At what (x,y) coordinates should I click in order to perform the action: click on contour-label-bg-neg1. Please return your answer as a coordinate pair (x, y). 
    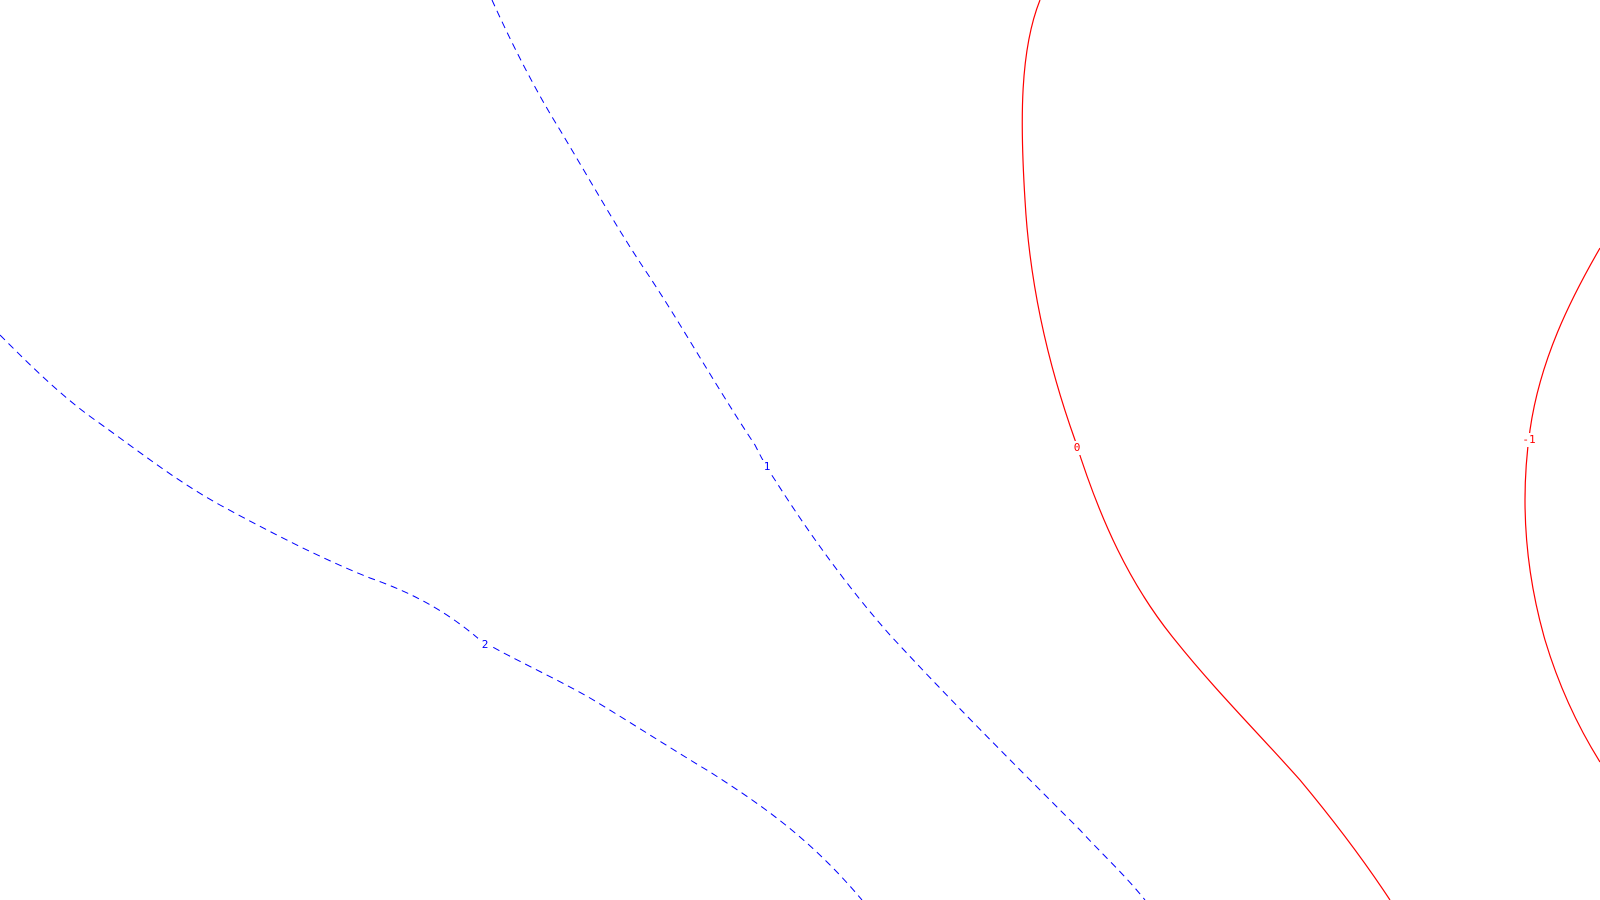
    Looking at the image, I should click on (1529, 440).